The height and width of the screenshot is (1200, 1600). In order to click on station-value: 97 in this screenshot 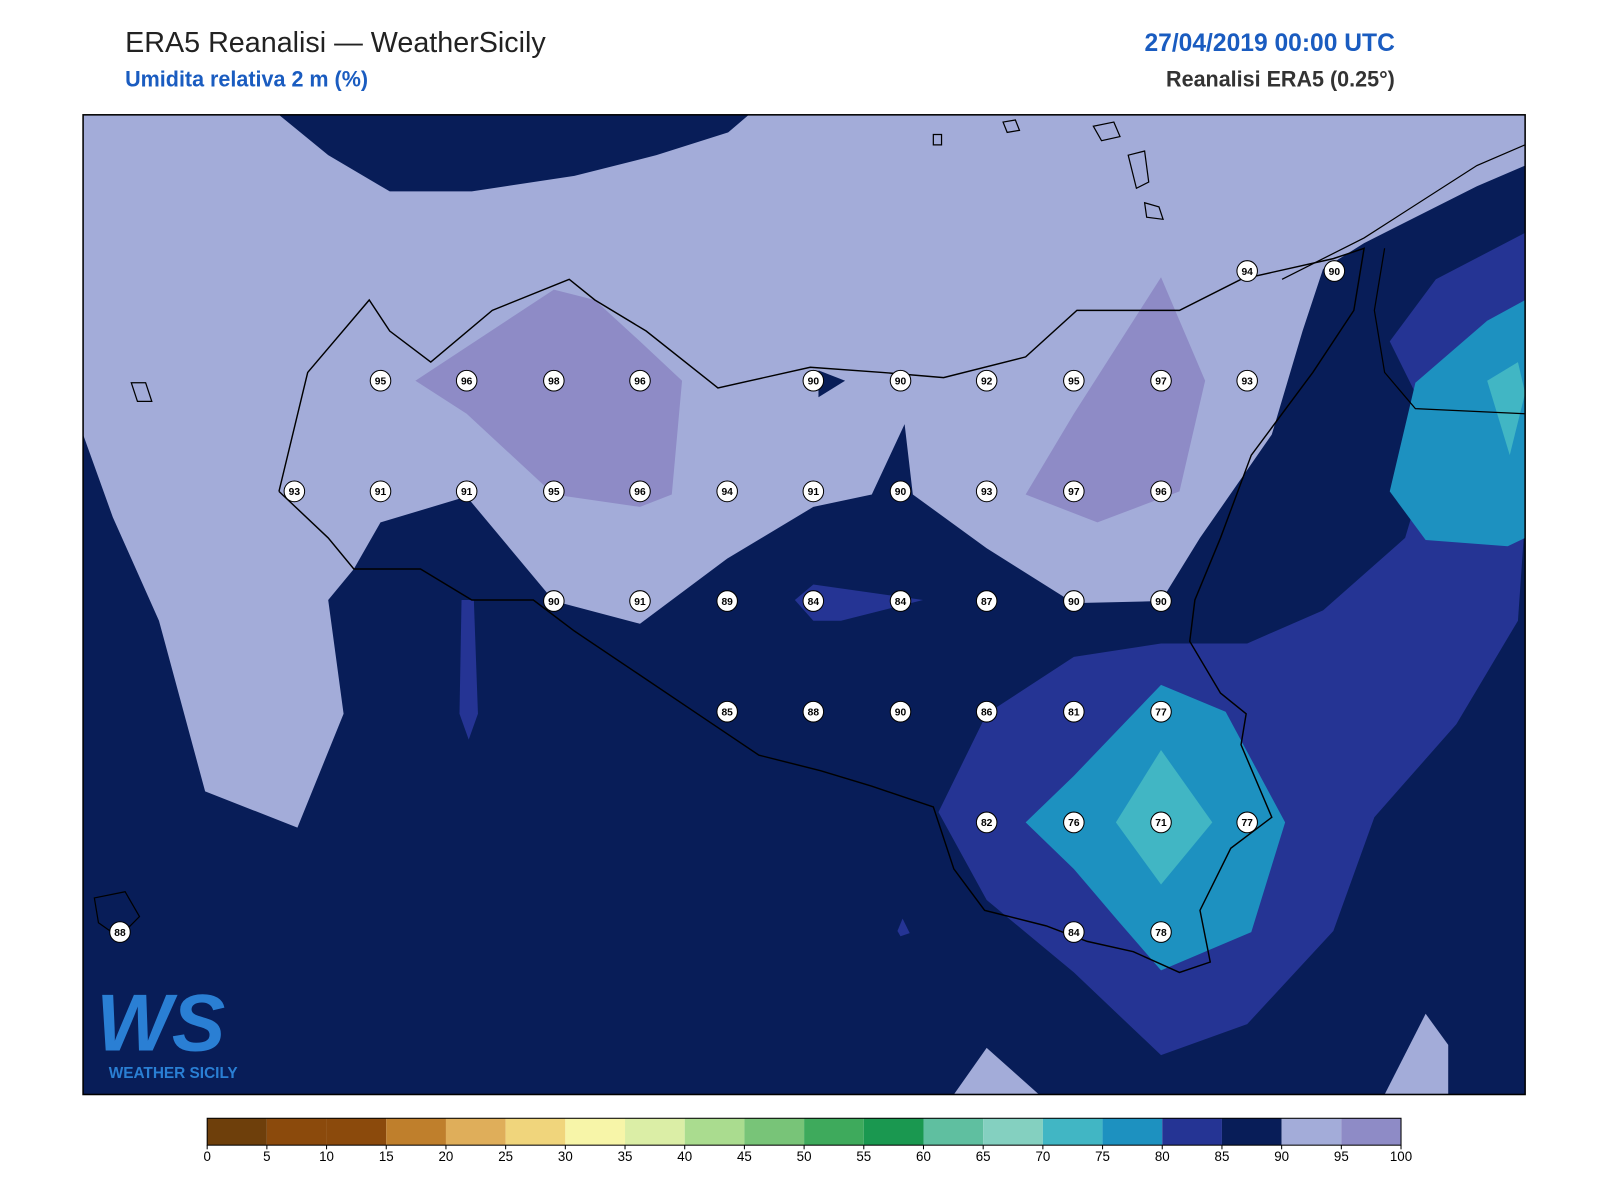, I will do `click(1161, 381)`.